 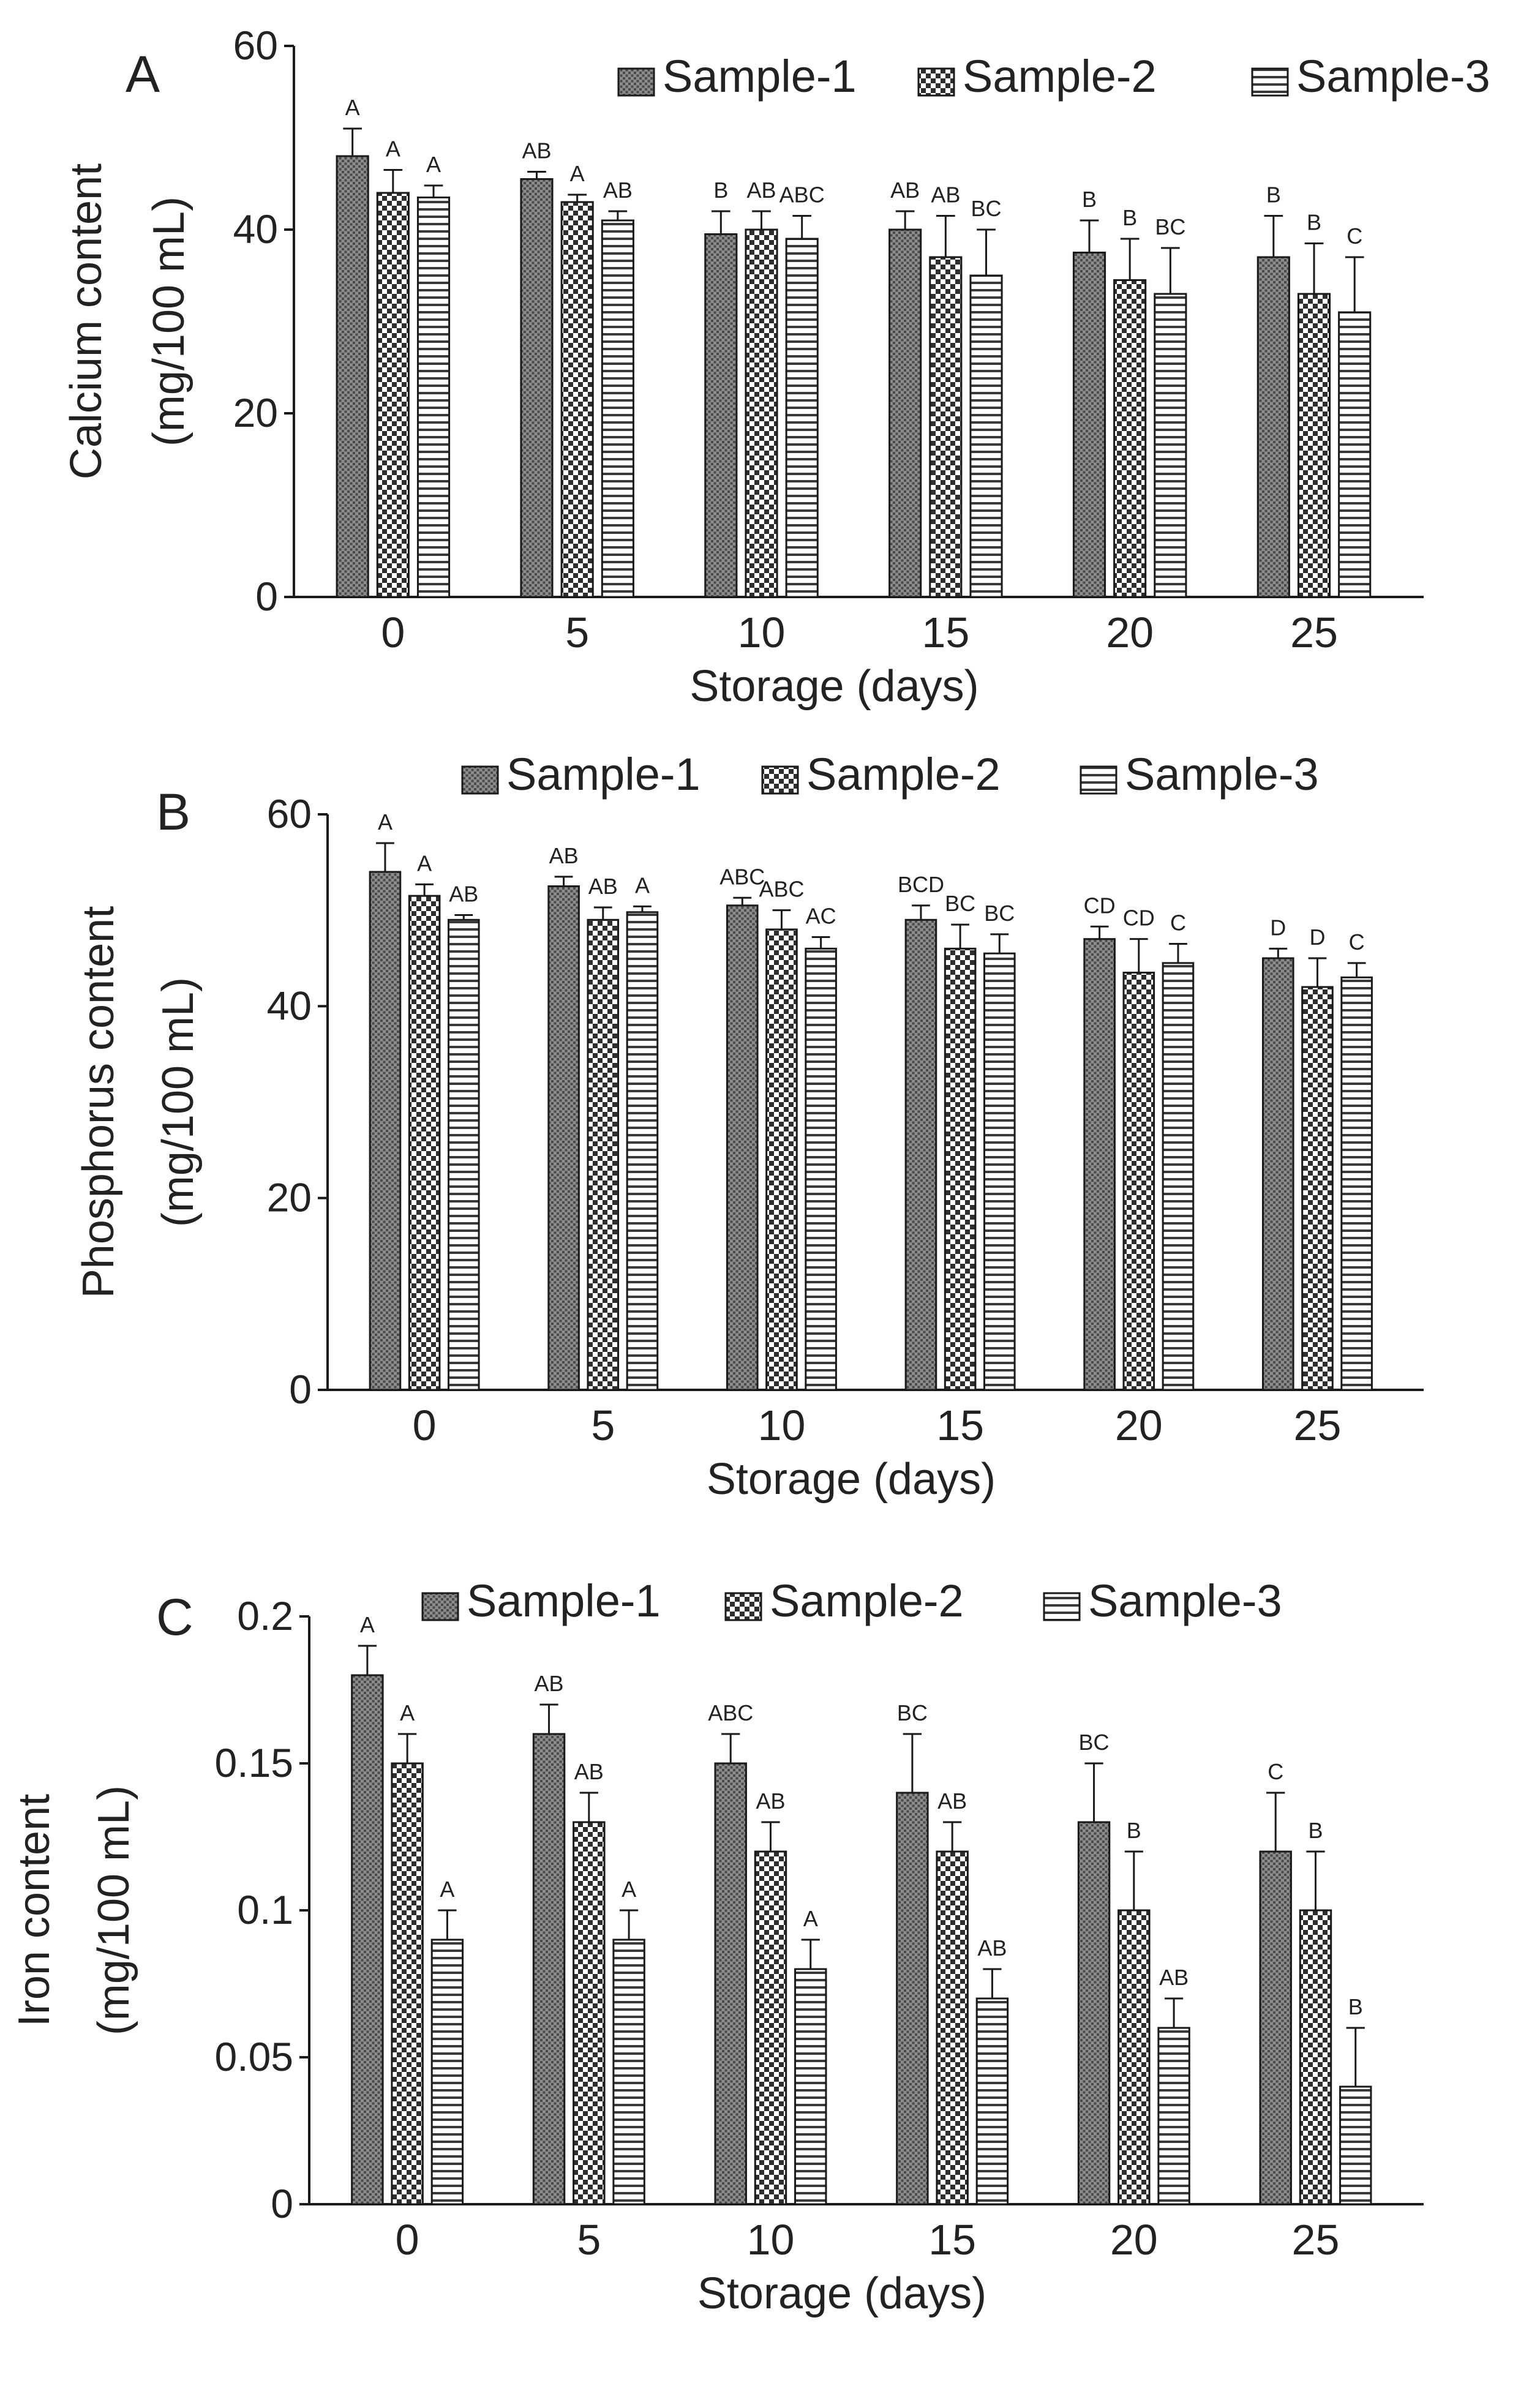 What do you see at coordinates (143, 74) in the screenshot?
I see `panel-letter: A` at bounding box center [143, 74].